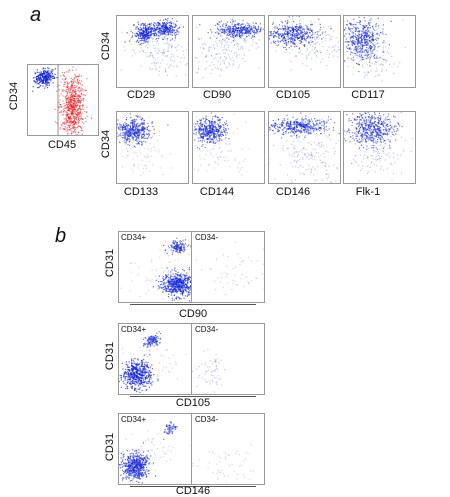 This screenshot has width=450, height=497. I want to click on x-label-cd90: CD90, so click(217, 95).